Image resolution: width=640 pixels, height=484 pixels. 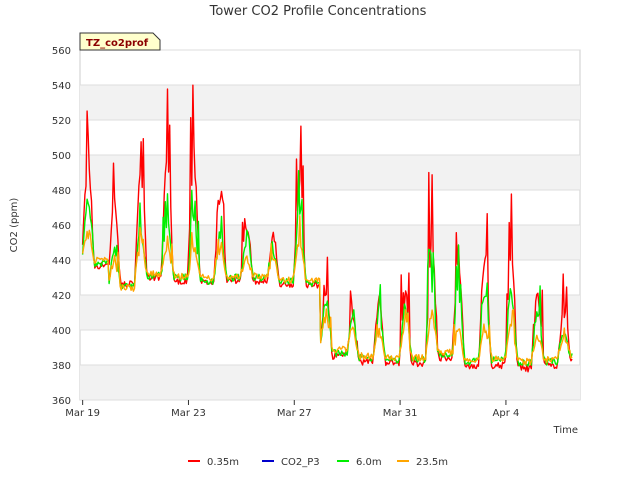 I want to click on chart-title: Tower CO2 Profile Concentrations, so click(x=318, y=11).